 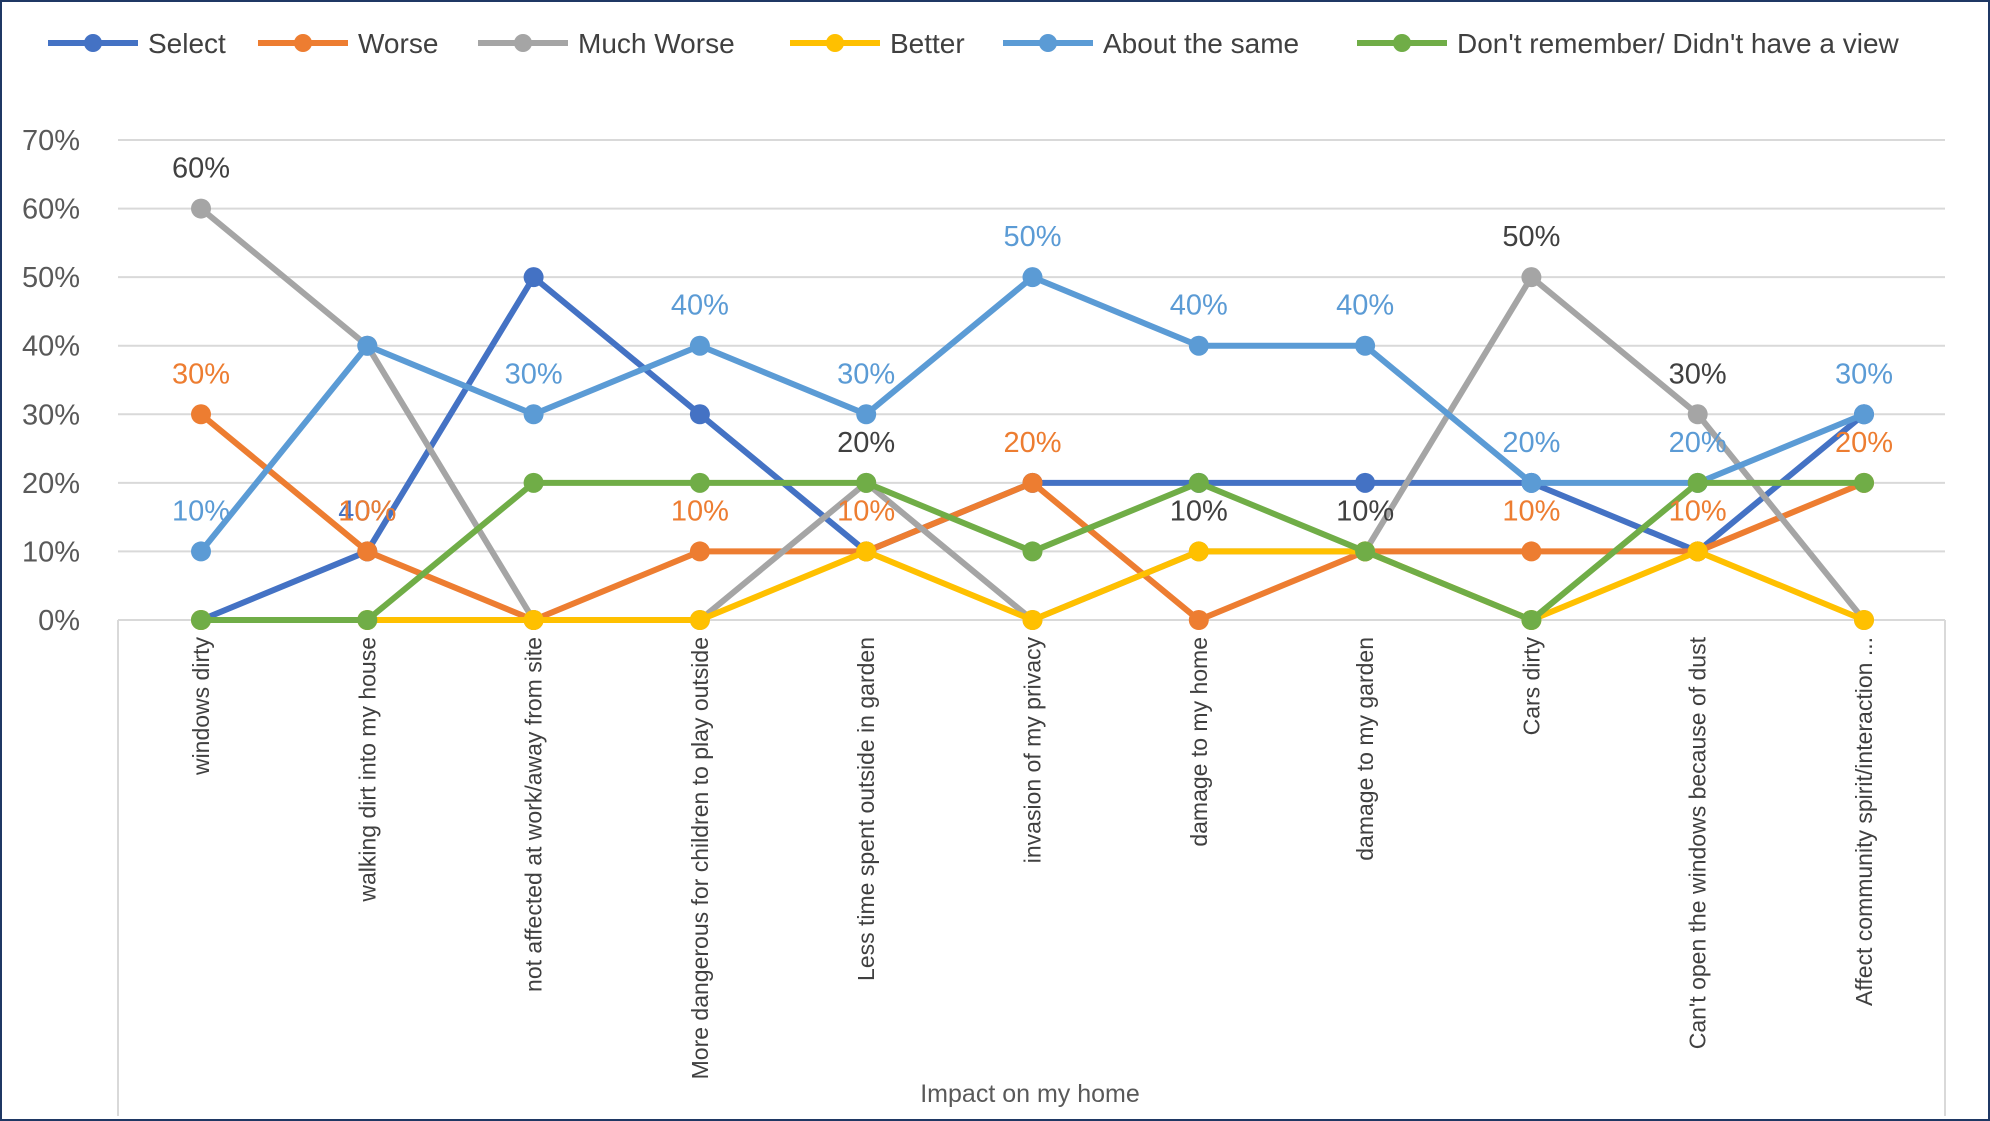 I want to click on x-tick-label: not affected at work/away from site, so click(x=534, y=814).